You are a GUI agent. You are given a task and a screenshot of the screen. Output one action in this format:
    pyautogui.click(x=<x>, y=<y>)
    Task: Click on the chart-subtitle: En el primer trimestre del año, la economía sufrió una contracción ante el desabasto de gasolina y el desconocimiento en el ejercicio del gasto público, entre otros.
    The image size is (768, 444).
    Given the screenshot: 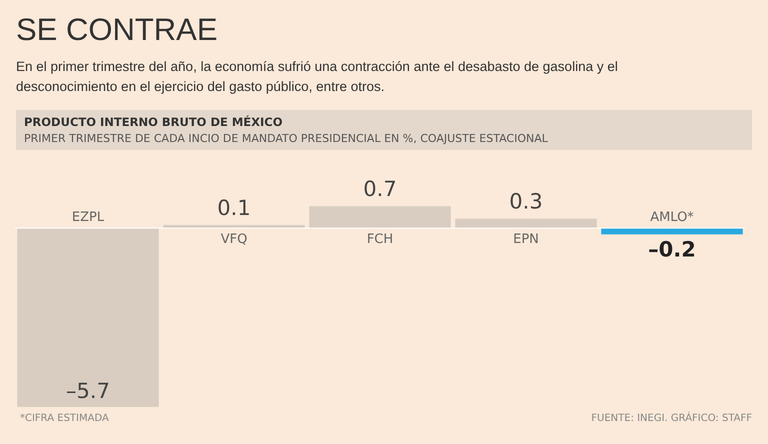 What is the action you would take?
    pyautogui.click(x=317, y=77)
    